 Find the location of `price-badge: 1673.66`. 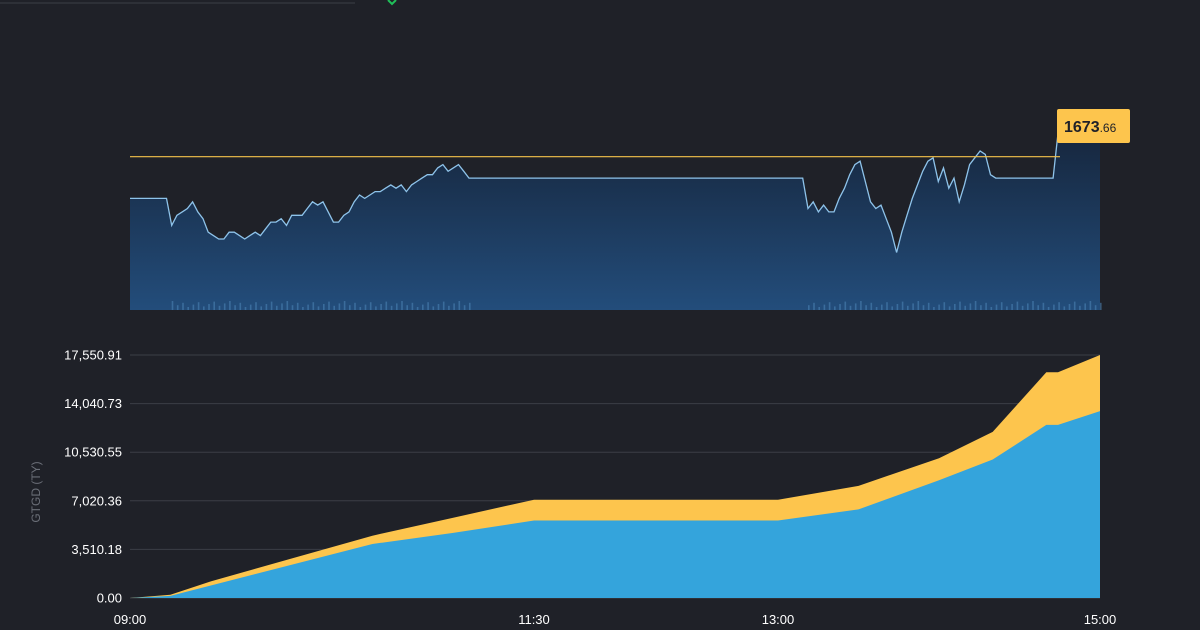

price-badge: 1673.66 is located at coordinates (1093, 126).